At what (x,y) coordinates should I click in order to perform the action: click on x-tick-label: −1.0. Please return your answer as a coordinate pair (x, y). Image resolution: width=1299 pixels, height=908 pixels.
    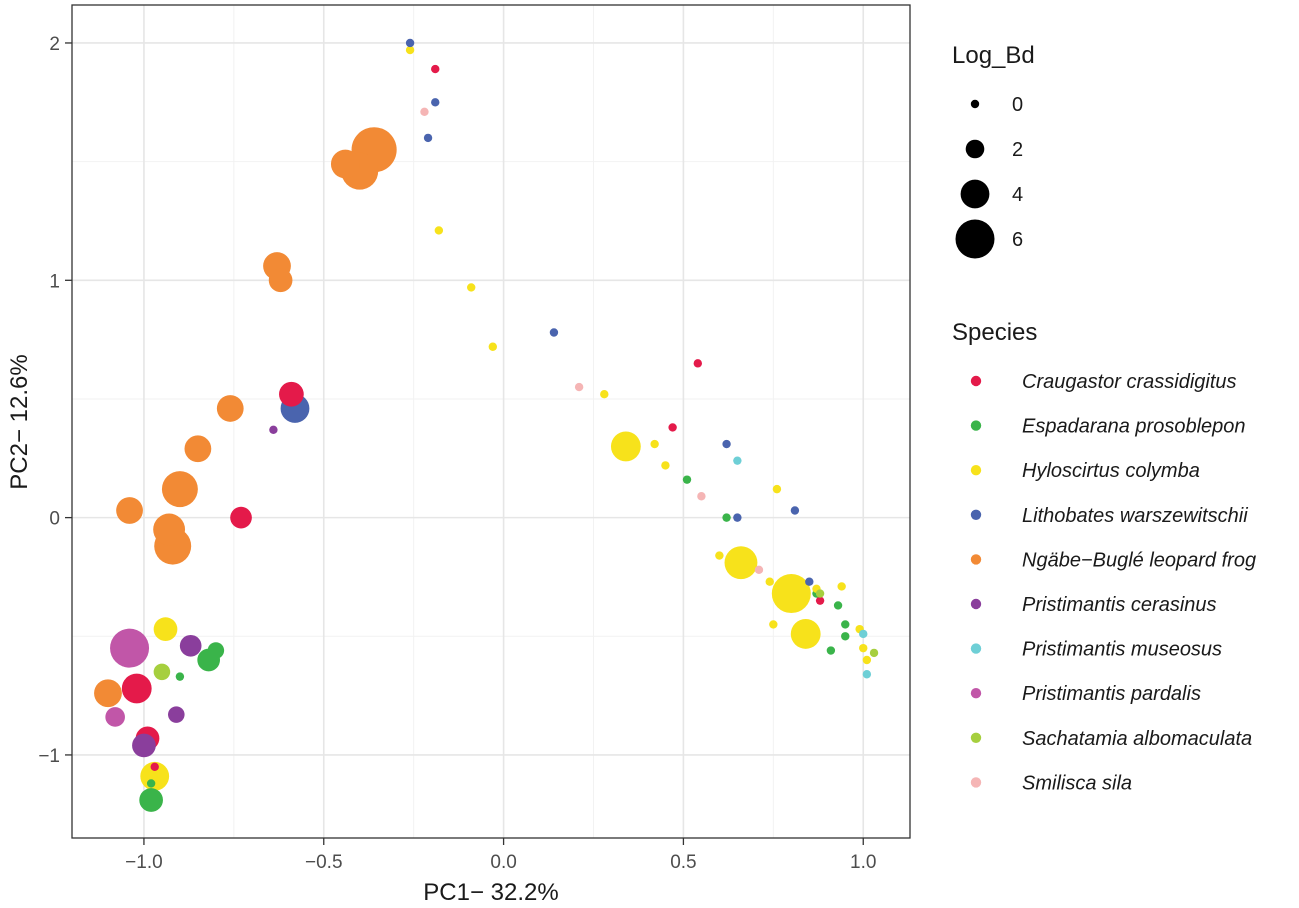
    Looking at the image, I should click on (144, 862).